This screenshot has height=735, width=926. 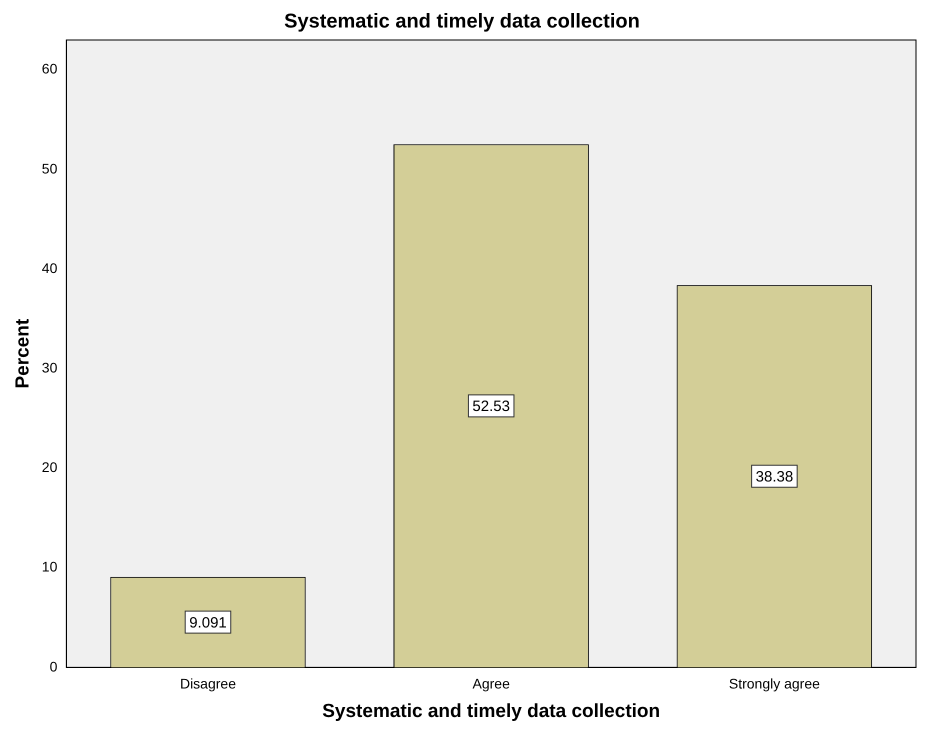 I want to click on y-tick-label: 40, so click(x=50, y=268).